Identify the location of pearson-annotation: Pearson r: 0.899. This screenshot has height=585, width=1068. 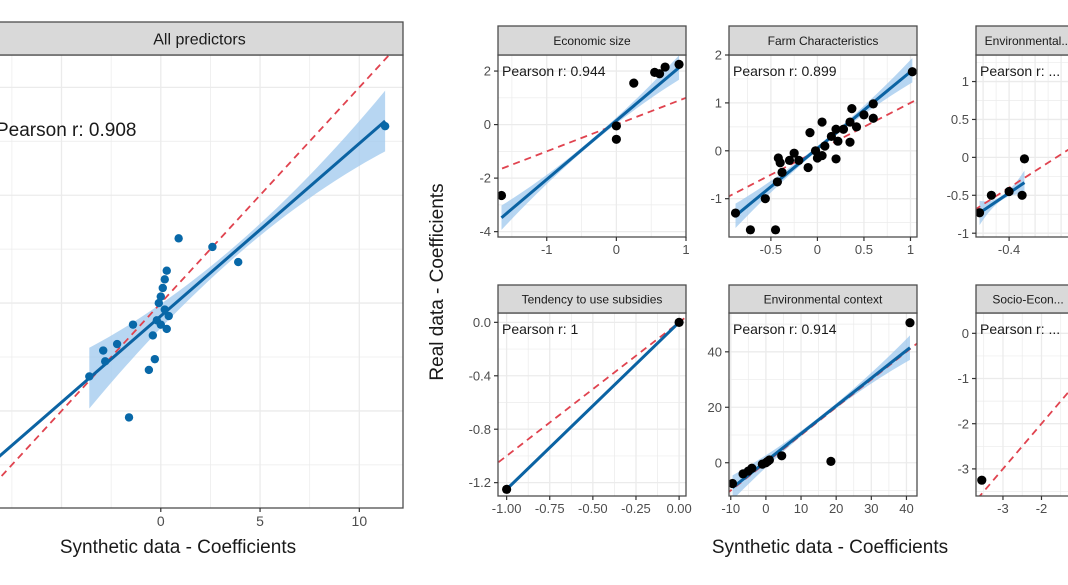
(785, 71).